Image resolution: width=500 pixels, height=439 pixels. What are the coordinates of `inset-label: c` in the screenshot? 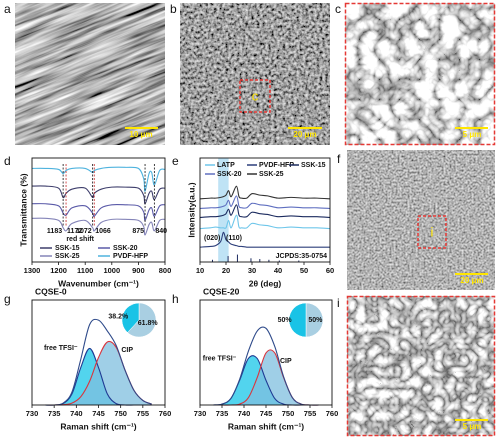 It's located at (255, 95).